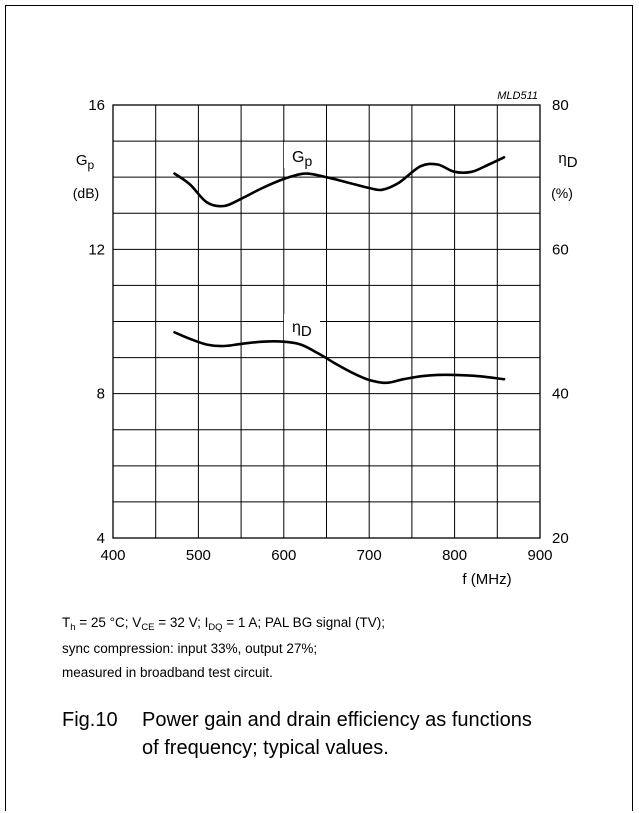  Describe the element at coordinates (562, 193) in the screenshot. I see `y-right-axis-unit: (%)` at that location.